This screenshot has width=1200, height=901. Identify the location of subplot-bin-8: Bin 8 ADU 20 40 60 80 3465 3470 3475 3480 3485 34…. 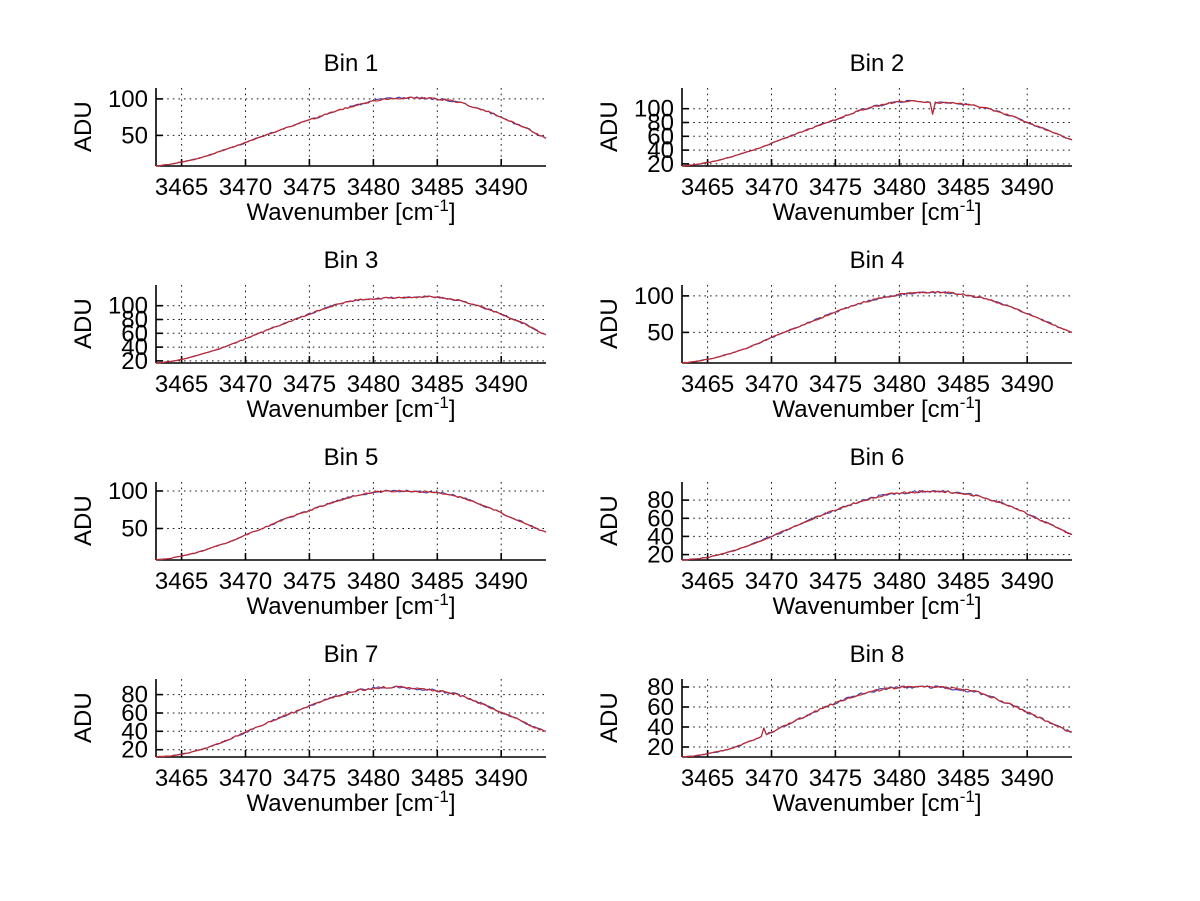
(876, 737).